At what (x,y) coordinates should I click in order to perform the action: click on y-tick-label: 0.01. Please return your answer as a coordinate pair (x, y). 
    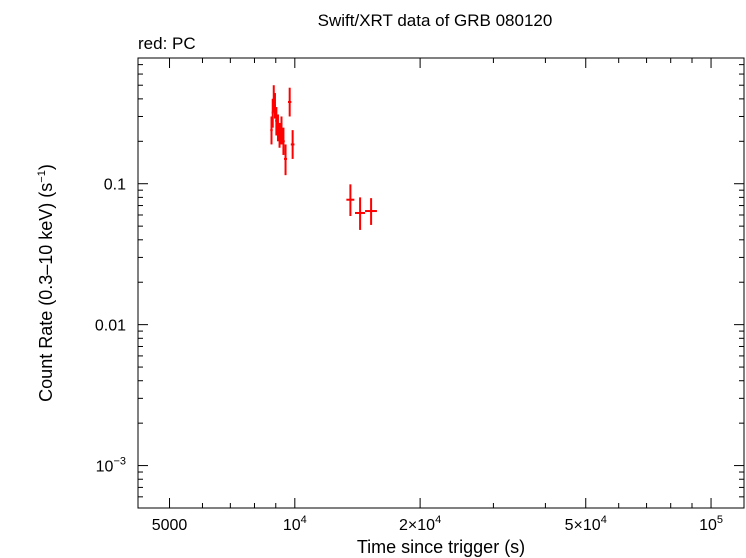
    Looking at the image, I should click on (110, 326).